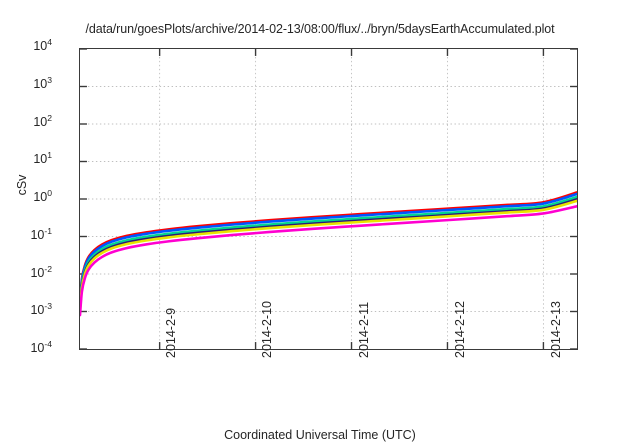  I want to click on x-axis-label: Coordinated Universal Time (UTC), so click(320, 435).